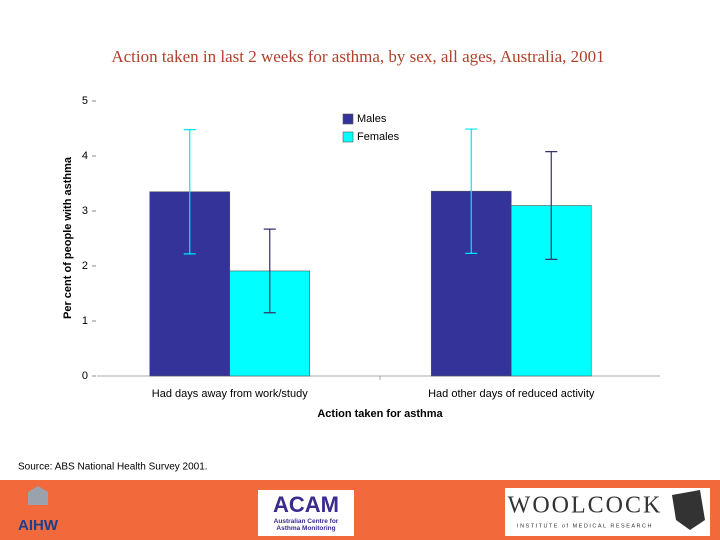 This screenshot has height=540, width=720. Describe the element at coordinates (85, 211) in the screenshot. I see `y-tick-label: 3` at that location.